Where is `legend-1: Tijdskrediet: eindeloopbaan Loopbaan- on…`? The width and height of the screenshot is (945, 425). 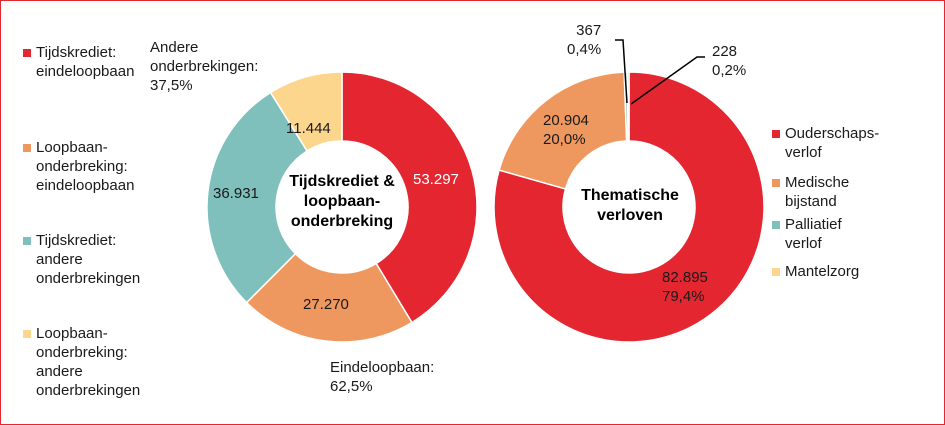 legend-1: Tijdskrediet: eindeloopbaan Loopbaan- on… is located at coordinates (98, 223).